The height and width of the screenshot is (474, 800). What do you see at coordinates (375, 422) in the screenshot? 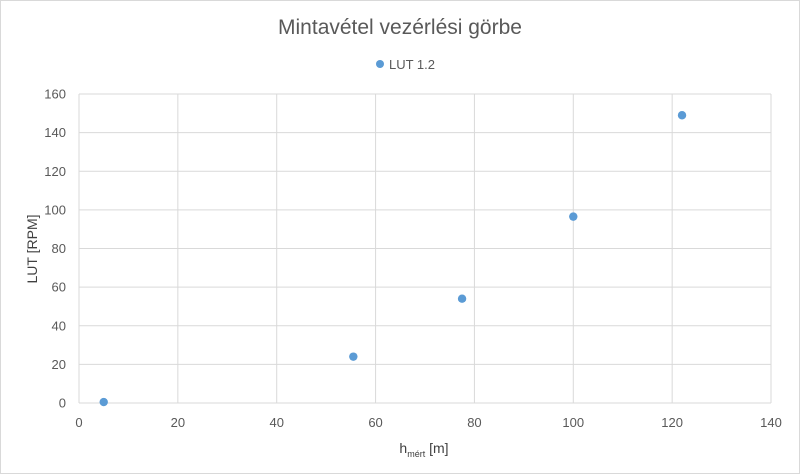
I see `x-tick-label: 60` at bounding box center [375, 422].